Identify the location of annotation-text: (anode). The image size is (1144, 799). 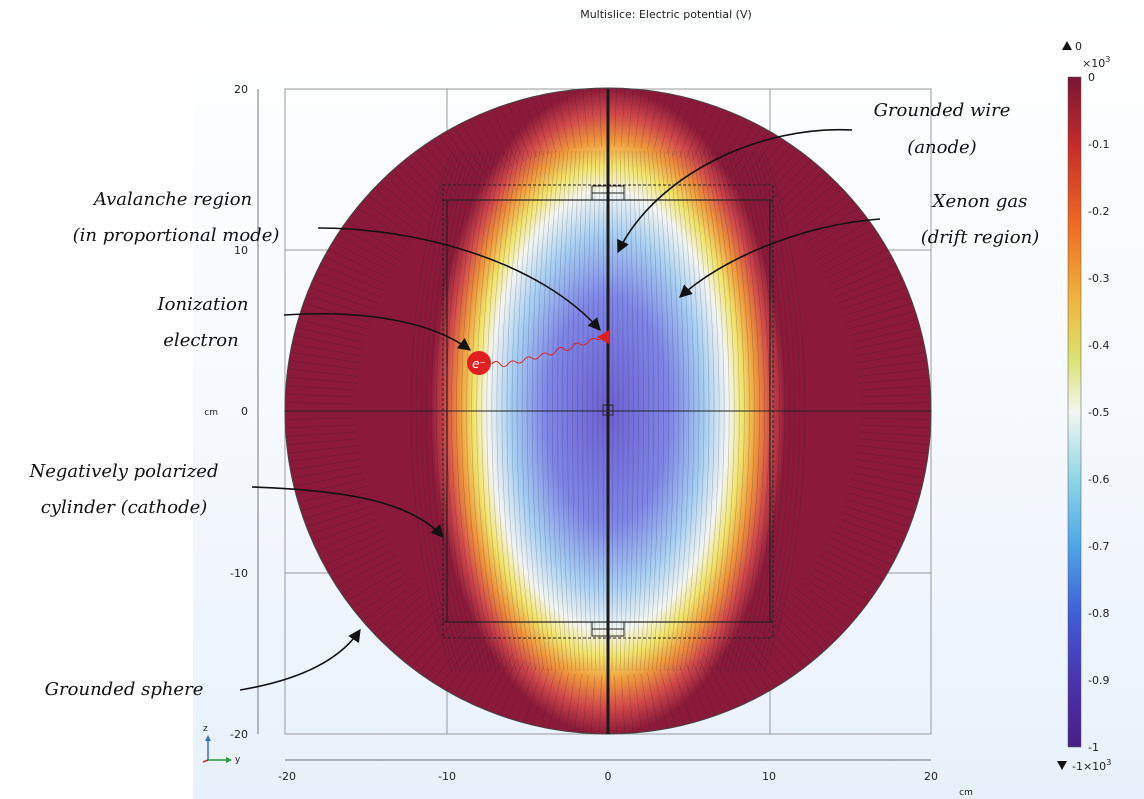
(941, 147).